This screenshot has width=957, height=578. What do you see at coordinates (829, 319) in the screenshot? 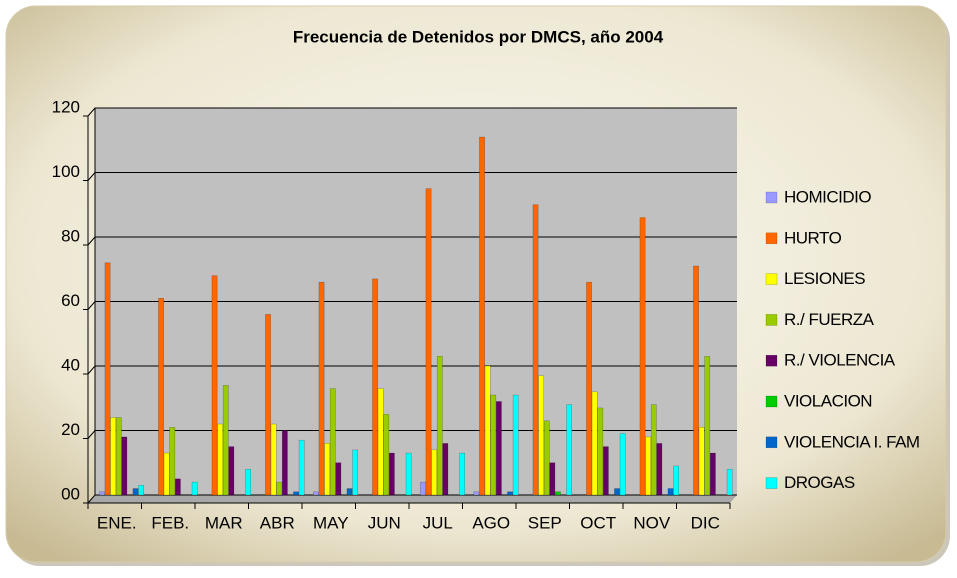
I see `legend-label: R./ FUERZA` at bounding box center [829, 319].